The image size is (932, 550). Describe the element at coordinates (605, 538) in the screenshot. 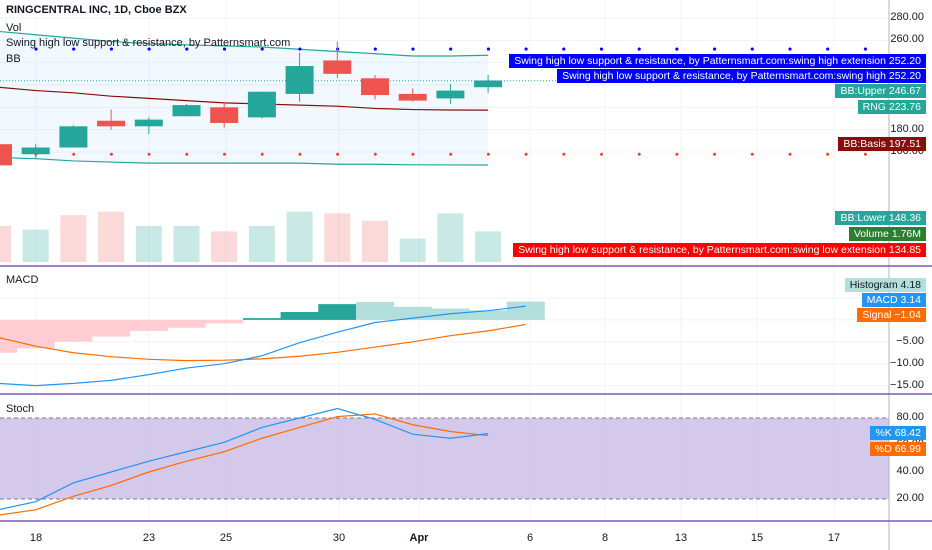

I see `time-tick-label: 8` at that location.